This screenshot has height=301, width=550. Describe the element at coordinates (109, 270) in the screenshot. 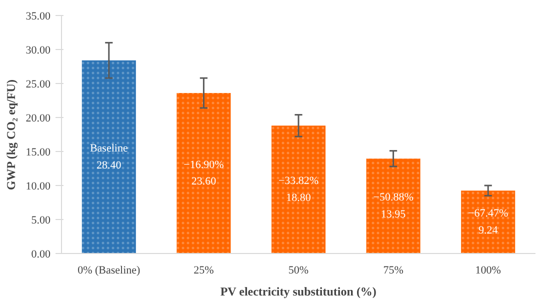

I see `x-tick-label: 0% (Baseline)` at that location.